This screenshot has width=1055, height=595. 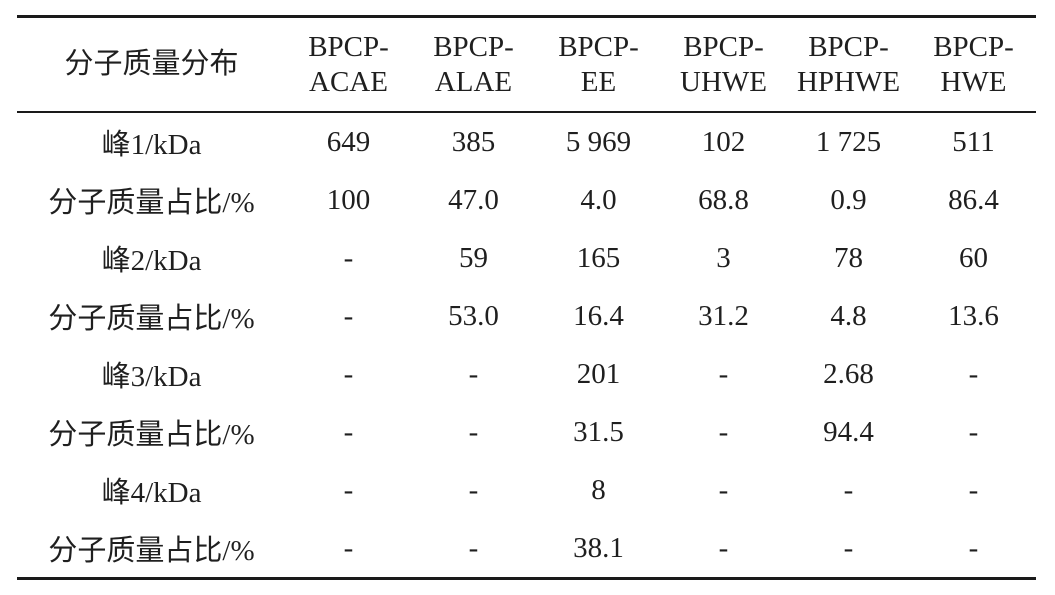 I want to click on data-cell: 8, so click(x=598, y=489).